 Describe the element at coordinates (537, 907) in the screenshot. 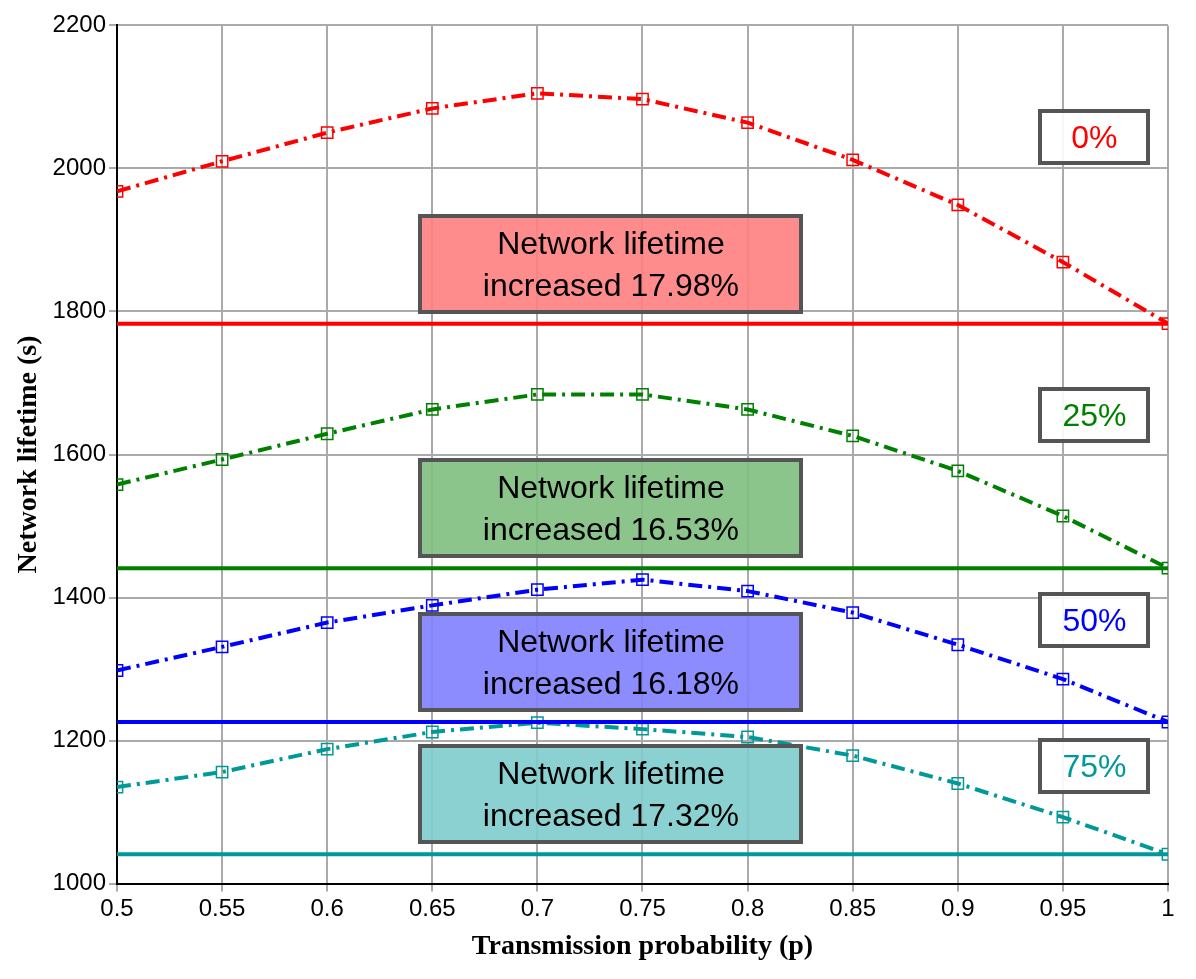

I see `x-tick-label: 0.7` at that location.